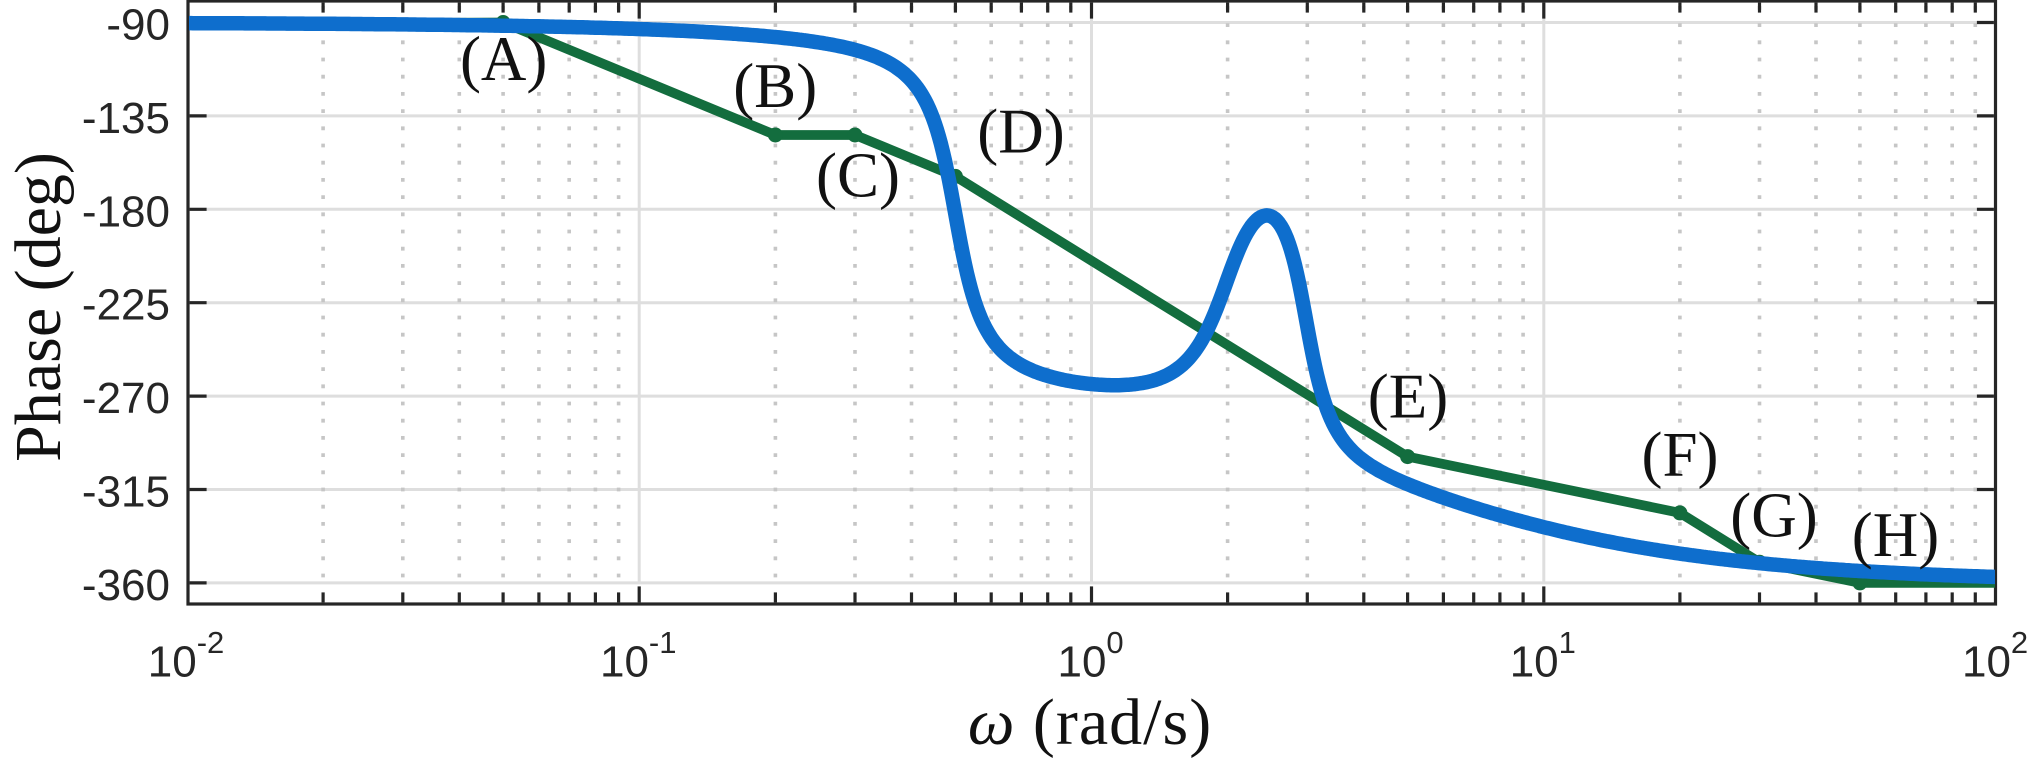  Describe the element at coordinates (1114, 642) in the screenshot. I see `svg-text: 0` at that location.